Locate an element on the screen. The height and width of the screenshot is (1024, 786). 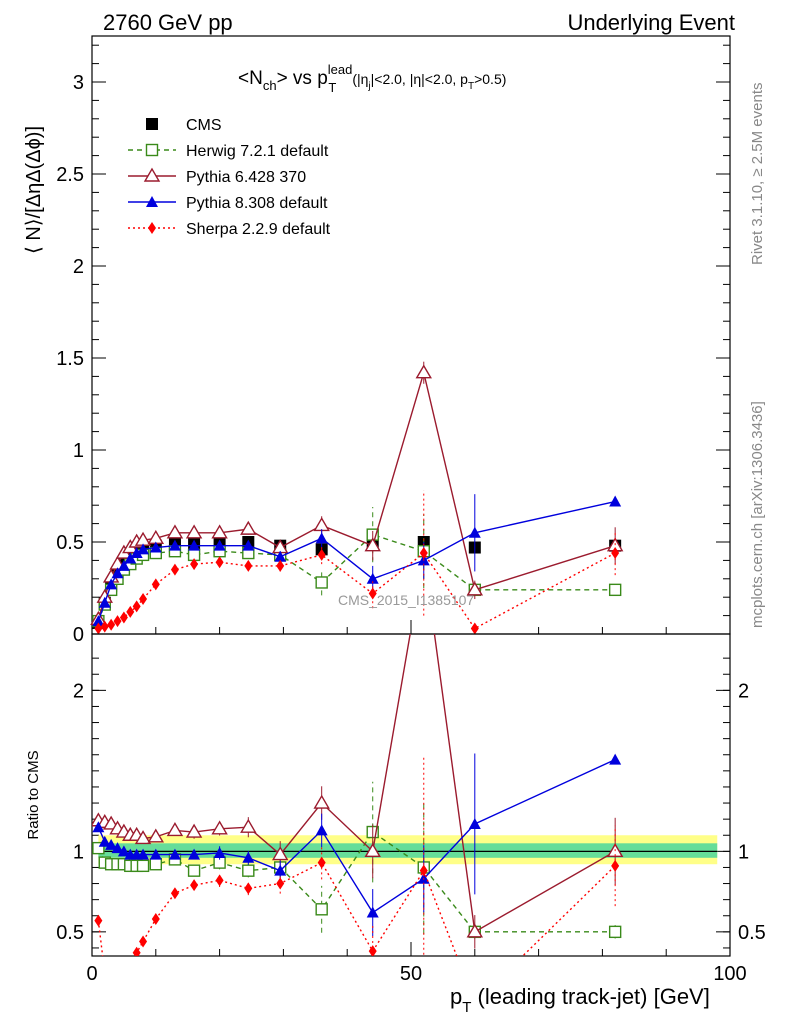
y-tick-label: 3 is located at coordinates (78, 83).